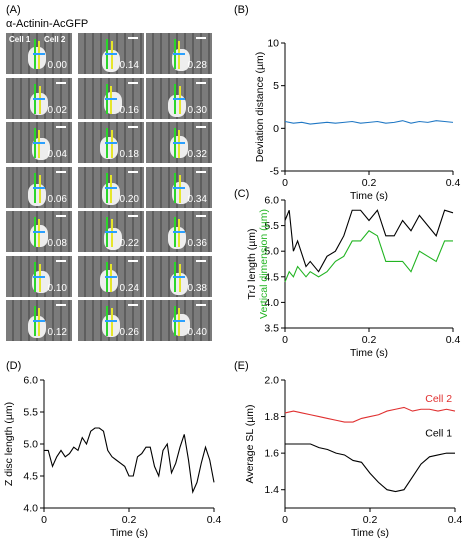  Describe the element at coordinates (276, 129) in the screenshot. I see `y-tick-label: 0` at that location.